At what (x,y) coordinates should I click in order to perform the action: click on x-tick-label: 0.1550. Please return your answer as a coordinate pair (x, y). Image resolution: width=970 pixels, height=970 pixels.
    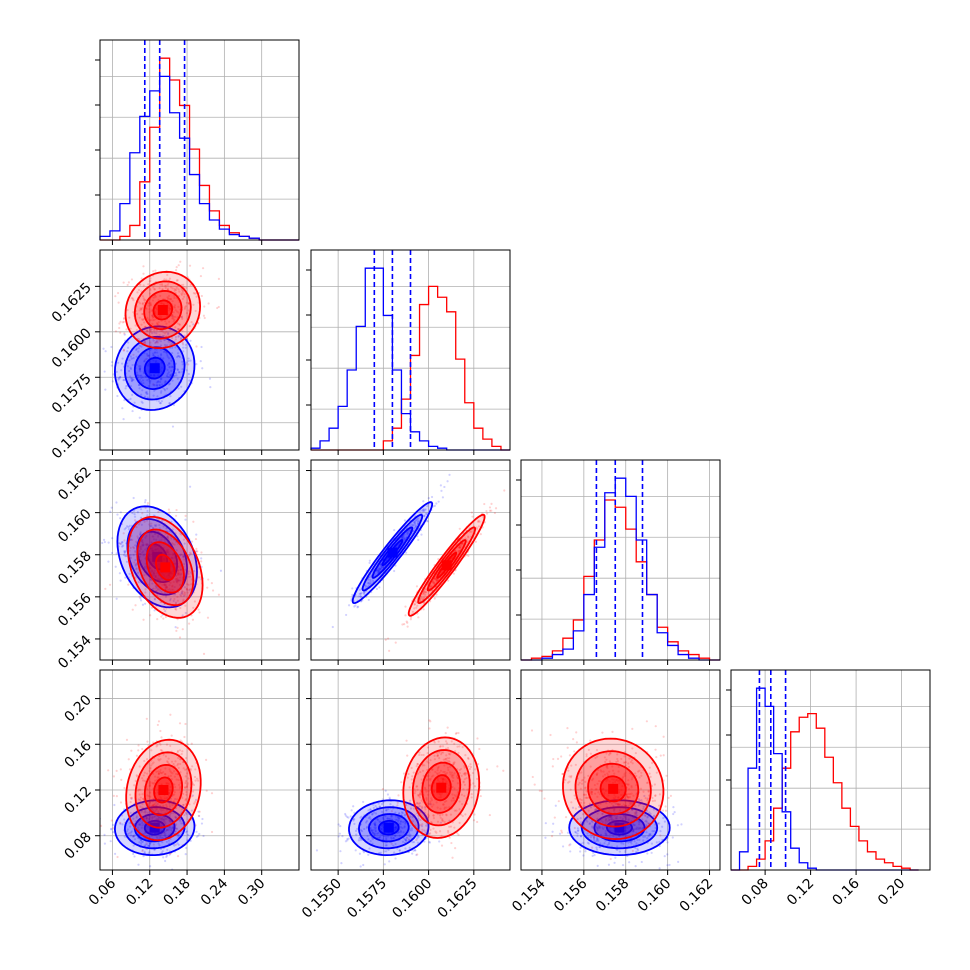
    Looking at the image, I should click on (322, 899).